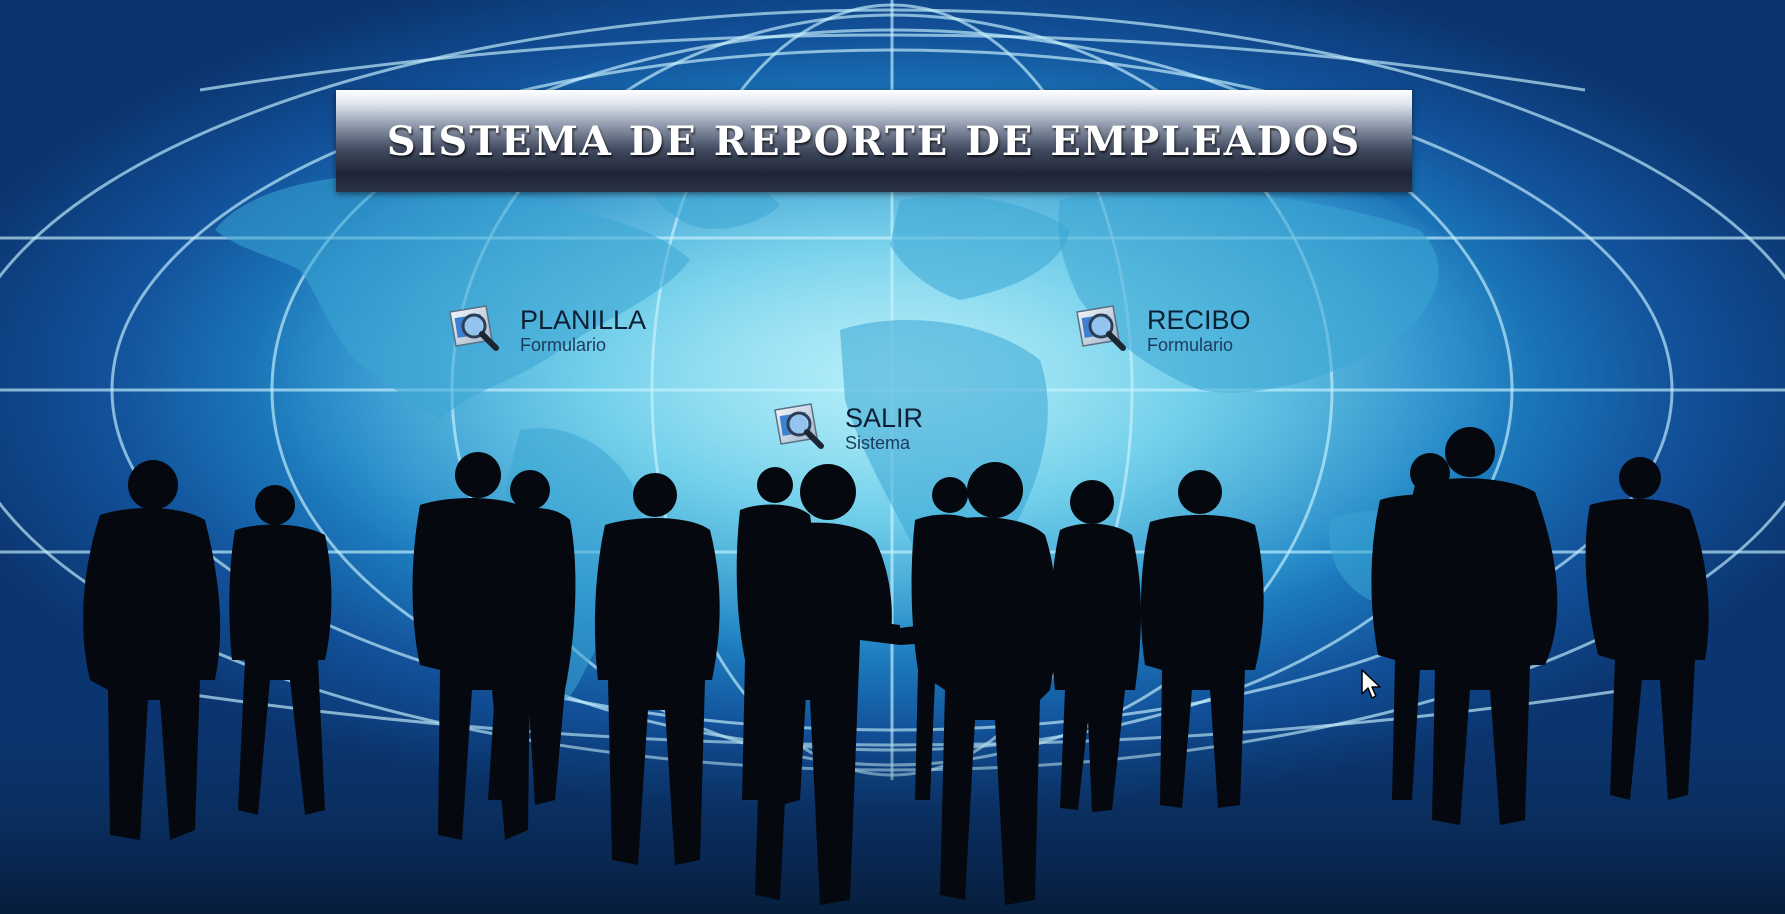  What do you see at coordinates (884, 418) in the screenshot?
I see `menu-label-salir: SALIR` at bounding box center [884, 418].